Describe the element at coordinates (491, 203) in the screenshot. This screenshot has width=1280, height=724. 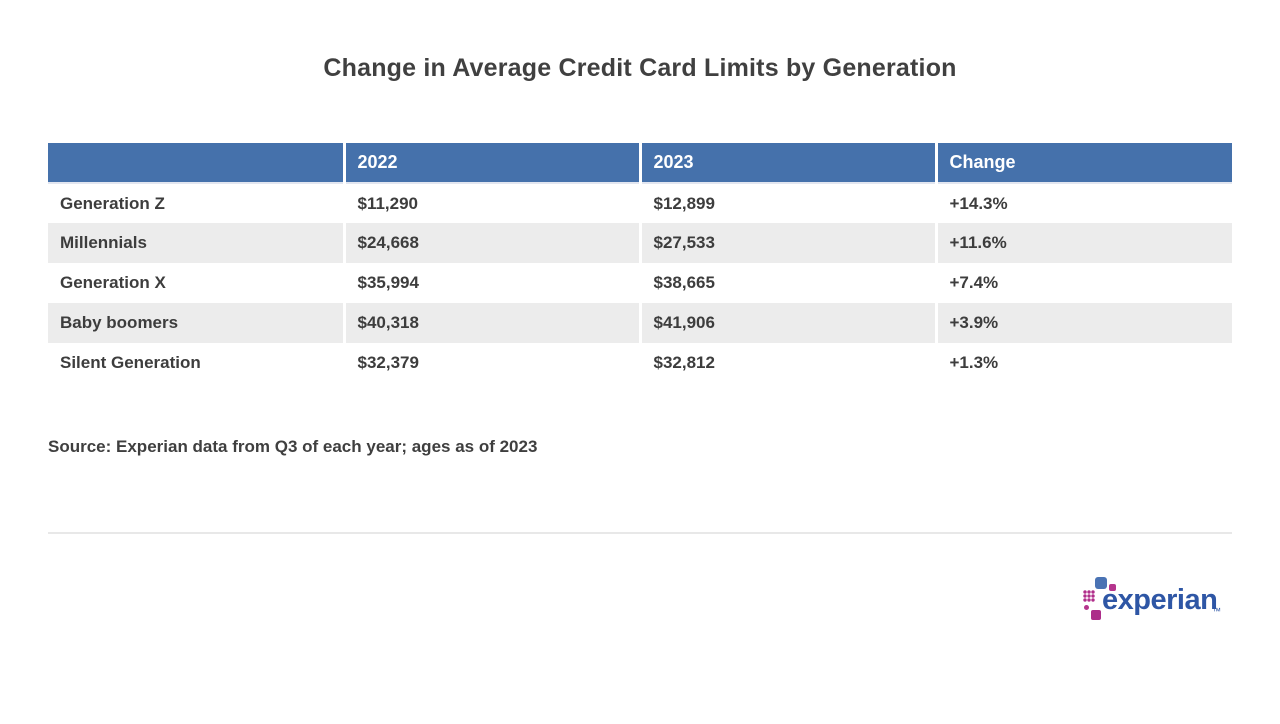
I see `row-value: $11,290` at that location.